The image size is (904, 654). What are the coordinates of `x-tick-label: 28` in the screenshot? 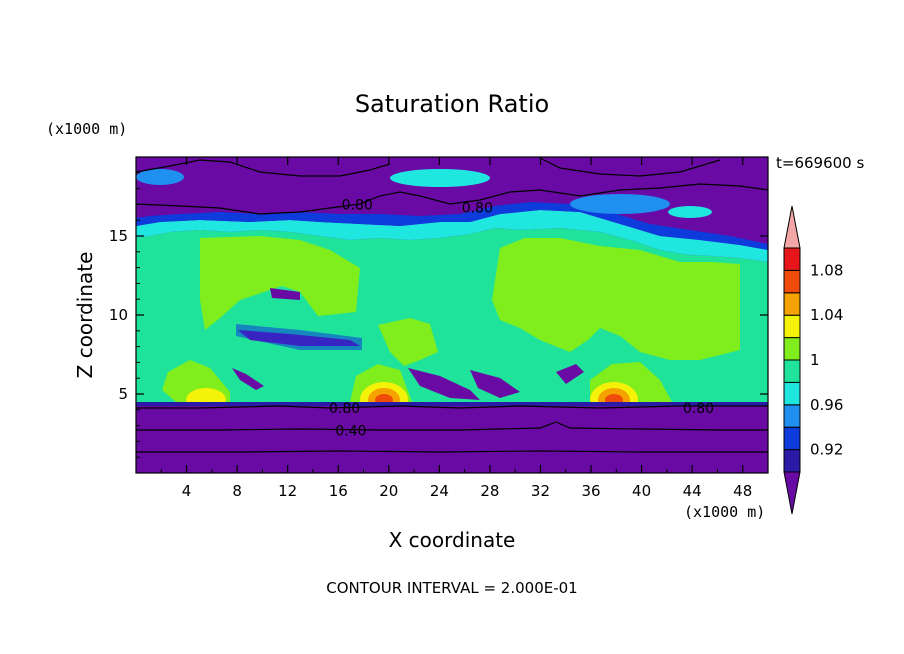 It's located at (489, 491).